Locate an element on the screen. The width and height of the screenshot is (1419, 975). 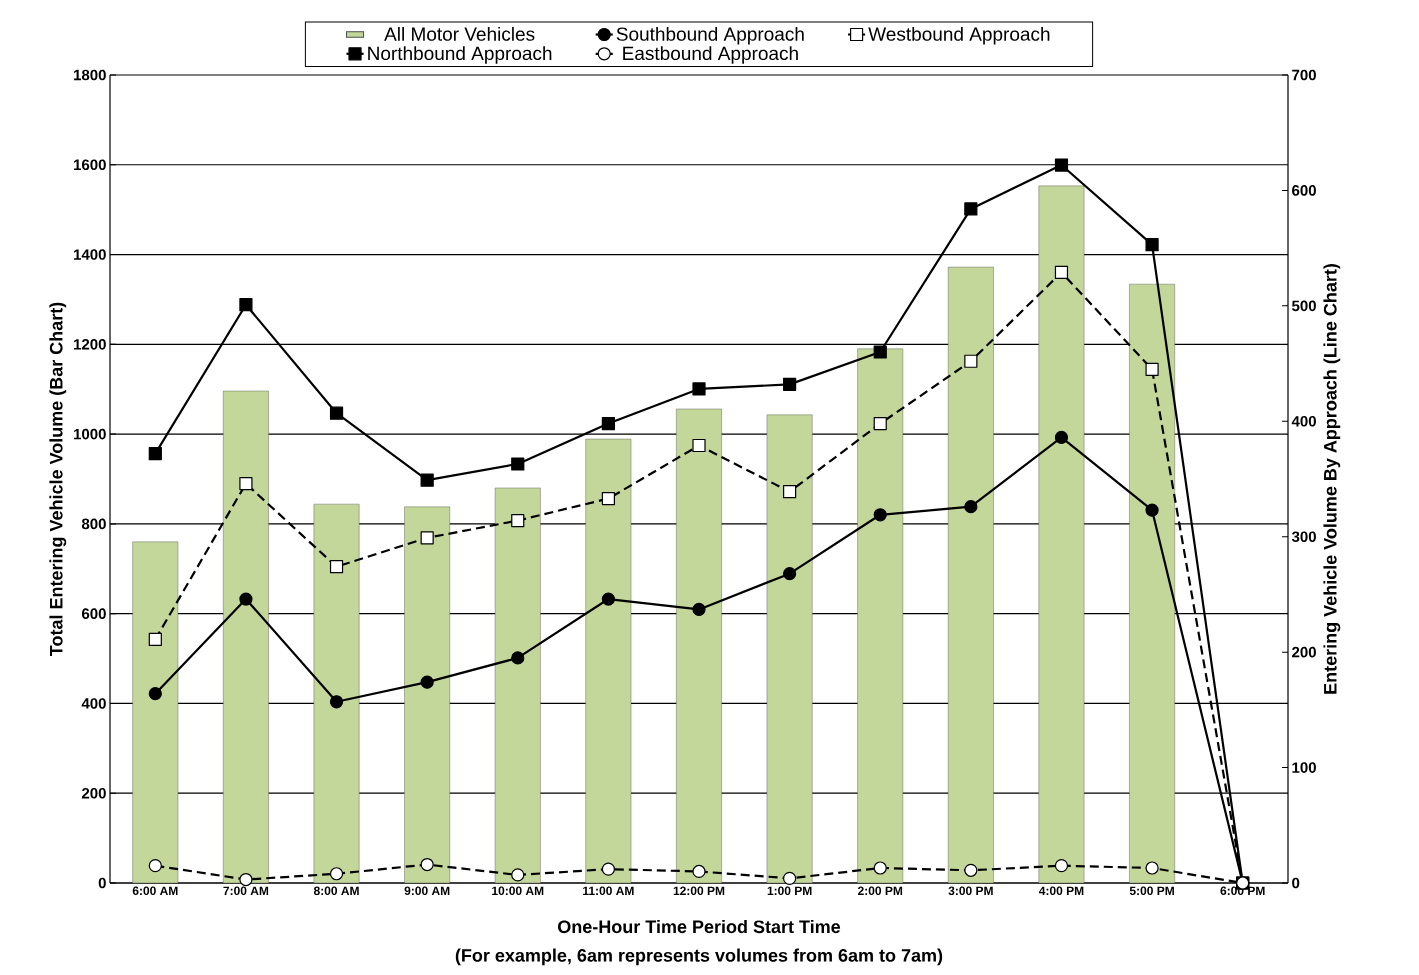
y-tick-label: 1400 is located at coordinates (90, 254).